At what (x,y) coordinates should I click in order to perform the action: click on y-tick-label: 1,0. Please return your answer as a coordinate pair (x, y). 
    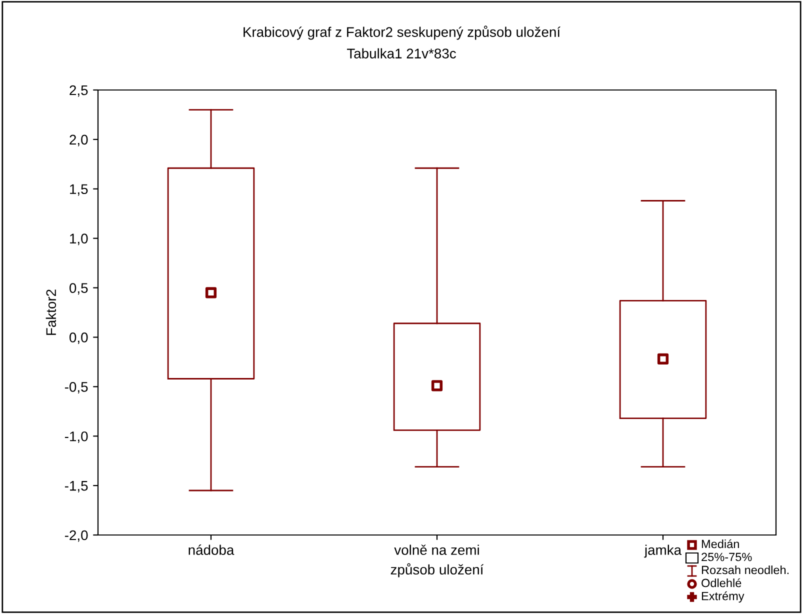
    Looking at the image, I should click on (79, 240).